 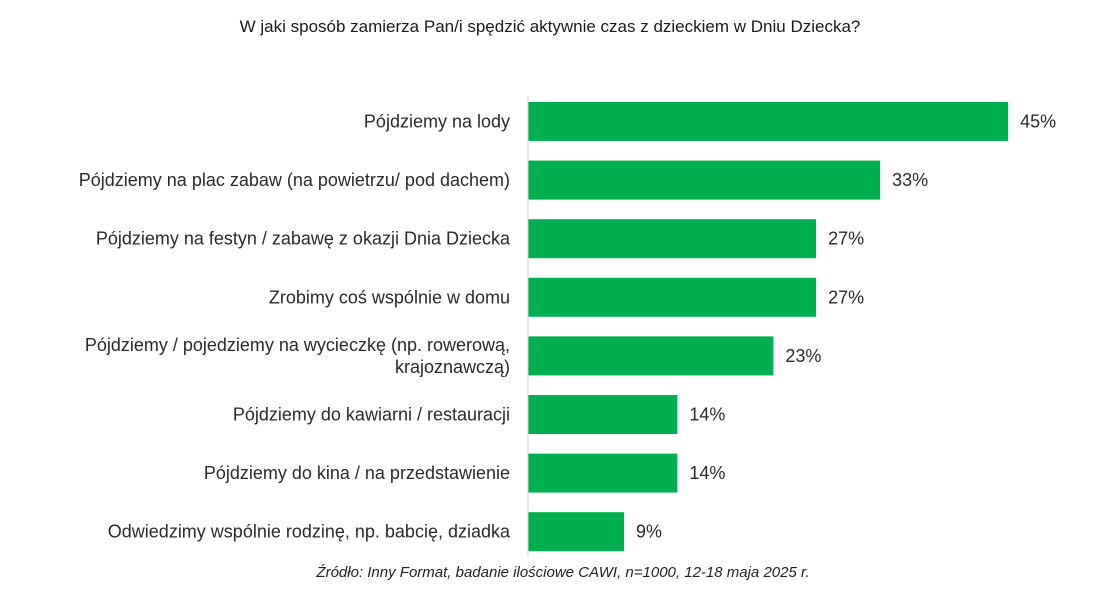 I want to click on category-label-line: Pójdziemy do kawiarni / restauracji, so click(x=371, y=415).